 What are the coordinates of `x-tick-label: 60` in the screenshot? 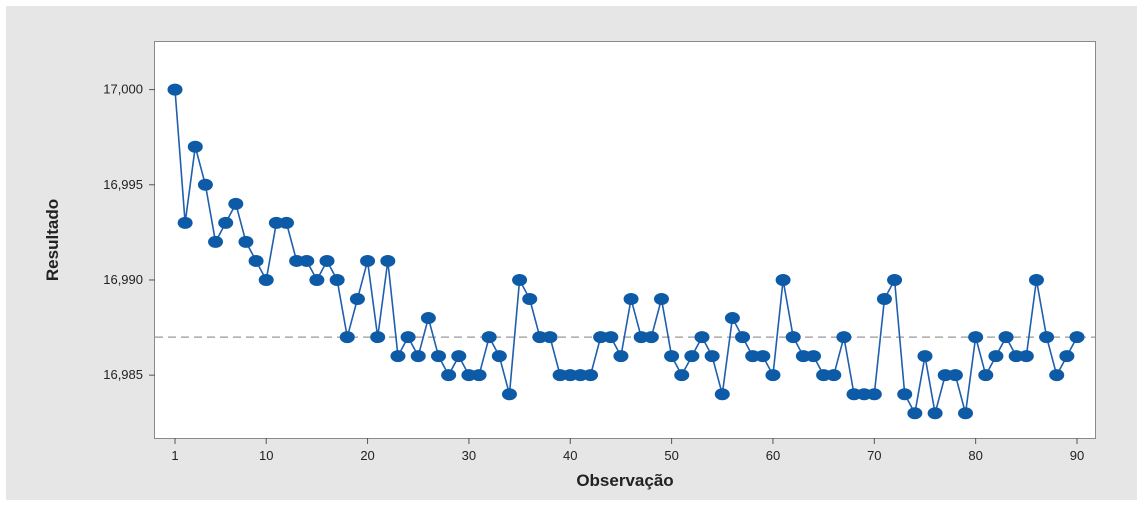 It's located at (773, 455).